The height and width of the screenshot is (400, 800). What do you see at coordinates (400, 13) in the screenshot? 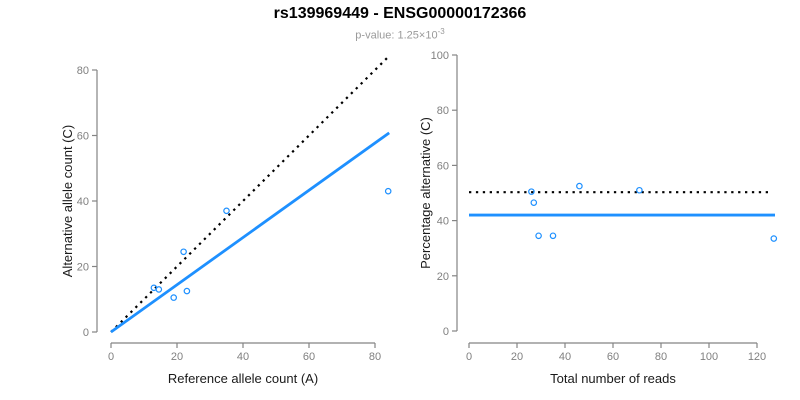
I see `chart-title: rs139969449 - ENSG00000172366` at bounding box center [400, 13].